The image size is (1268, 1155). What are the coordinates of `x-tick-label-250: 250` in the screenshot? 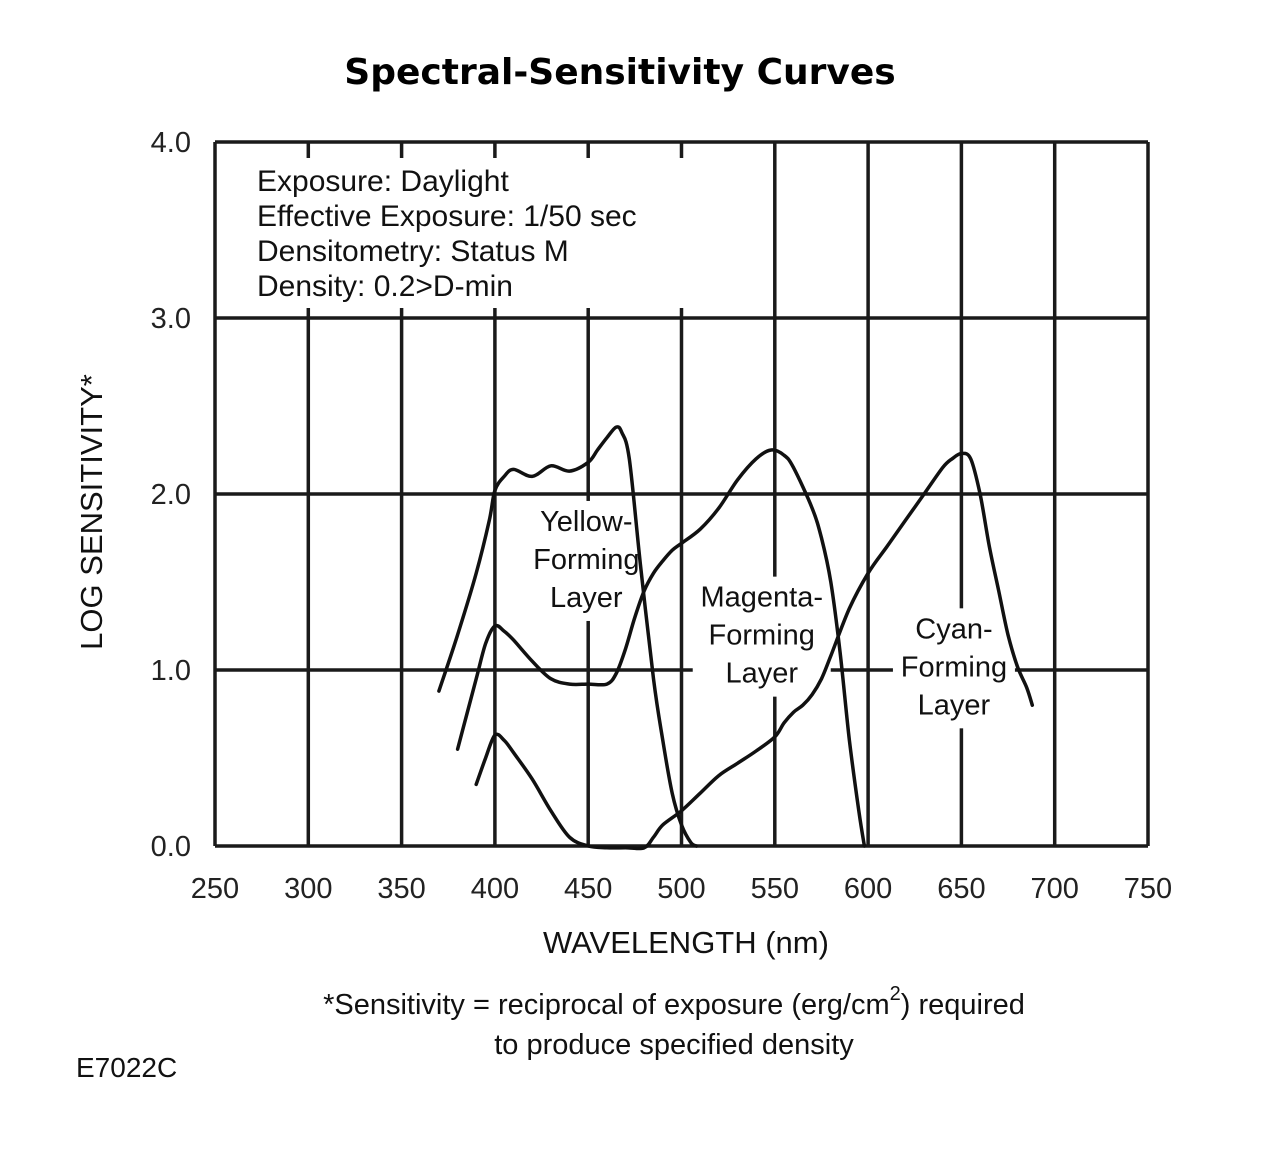 It's located at (215, 889).